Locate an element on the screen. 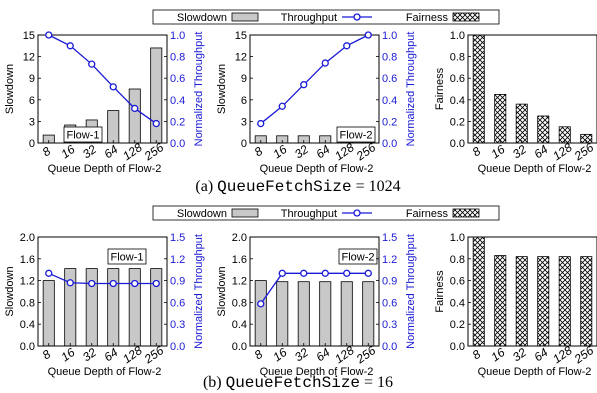 Image resolution: width=597 pixels, height=393 pixels. legend-swatch-fairness is located at coordinates (466, 213).